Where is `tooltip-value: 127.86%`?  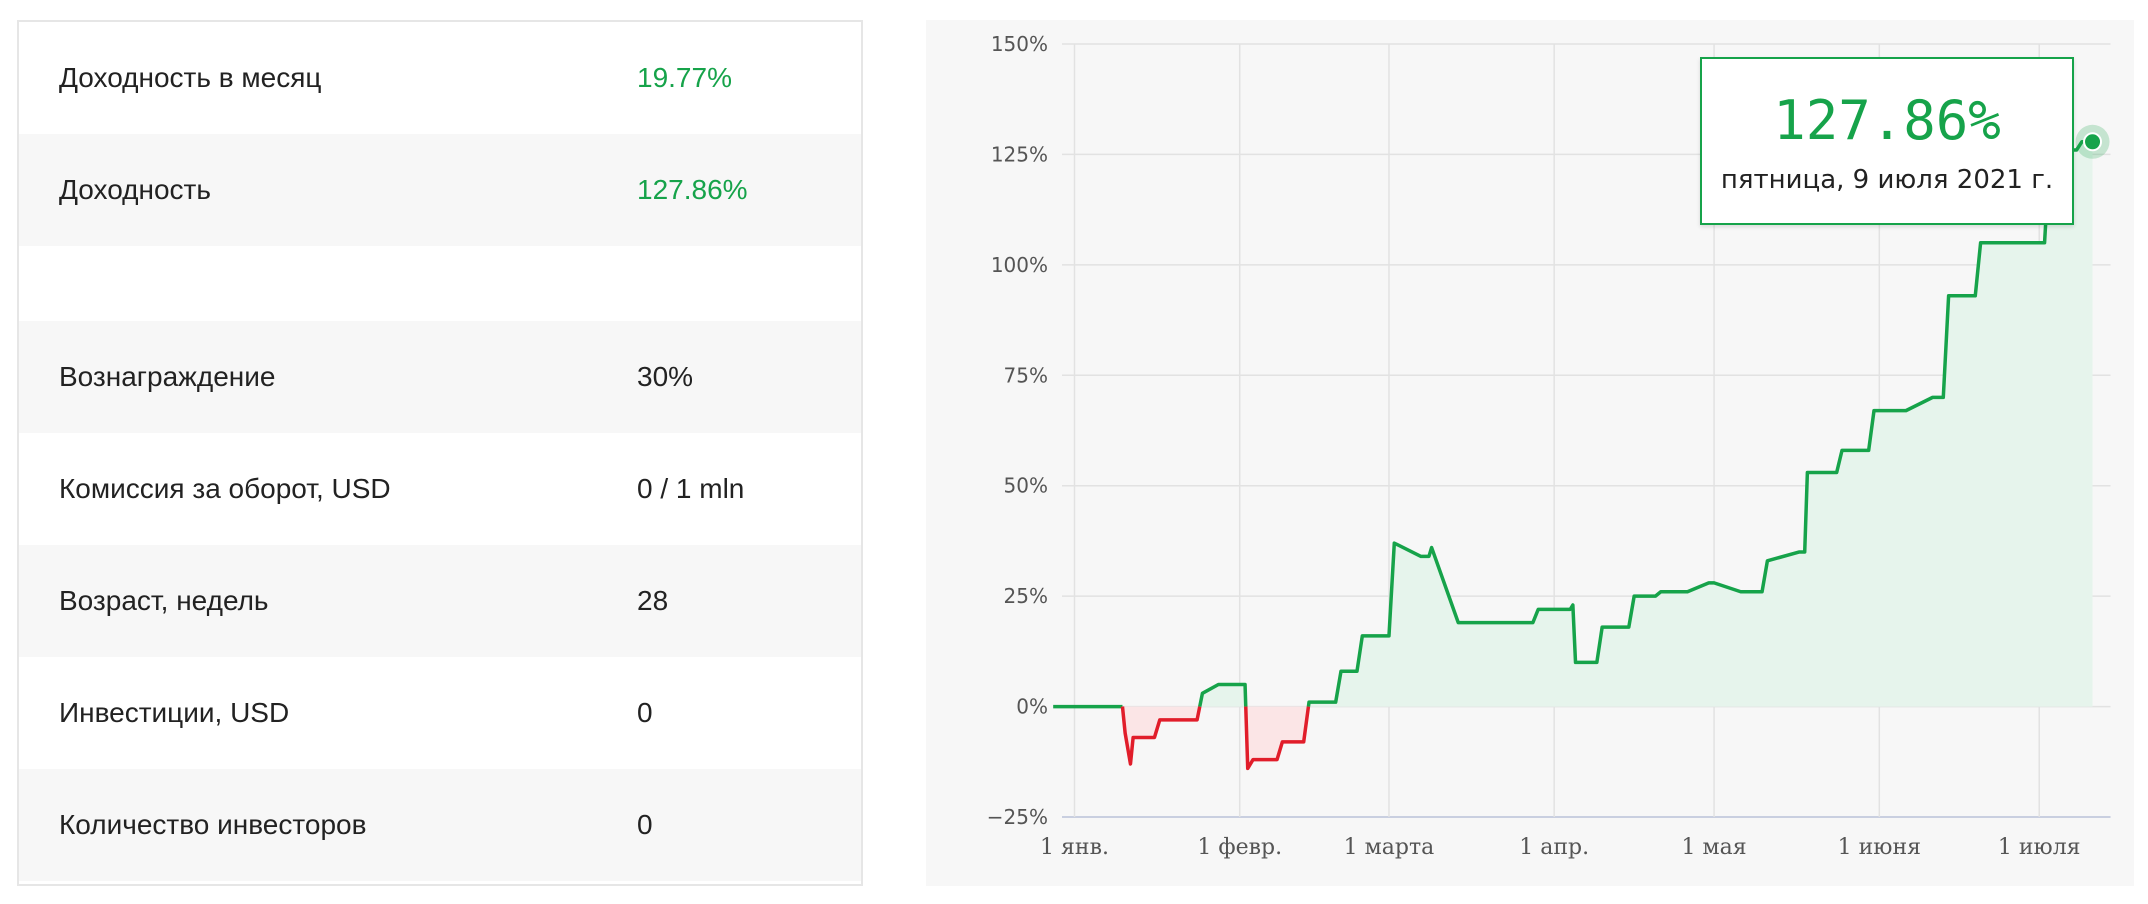
tooltip-value: 127.86% is located at coordinates (1887, 120).